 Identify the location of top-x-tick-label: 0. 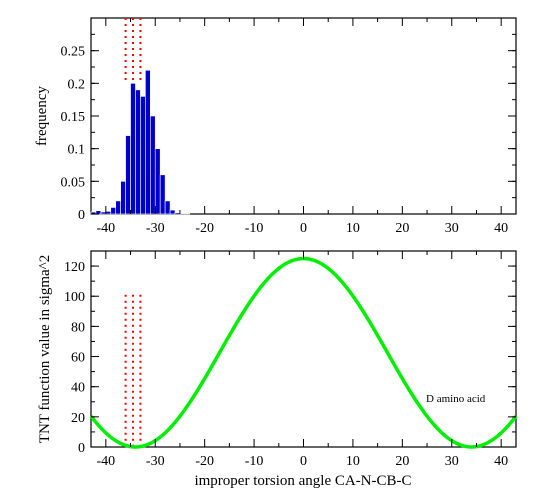
(303, 228).